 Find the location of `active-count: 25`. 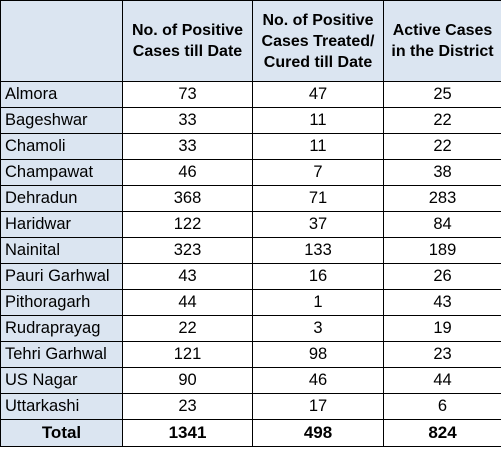

active-count: 25 is located at coordinates (442, 94).